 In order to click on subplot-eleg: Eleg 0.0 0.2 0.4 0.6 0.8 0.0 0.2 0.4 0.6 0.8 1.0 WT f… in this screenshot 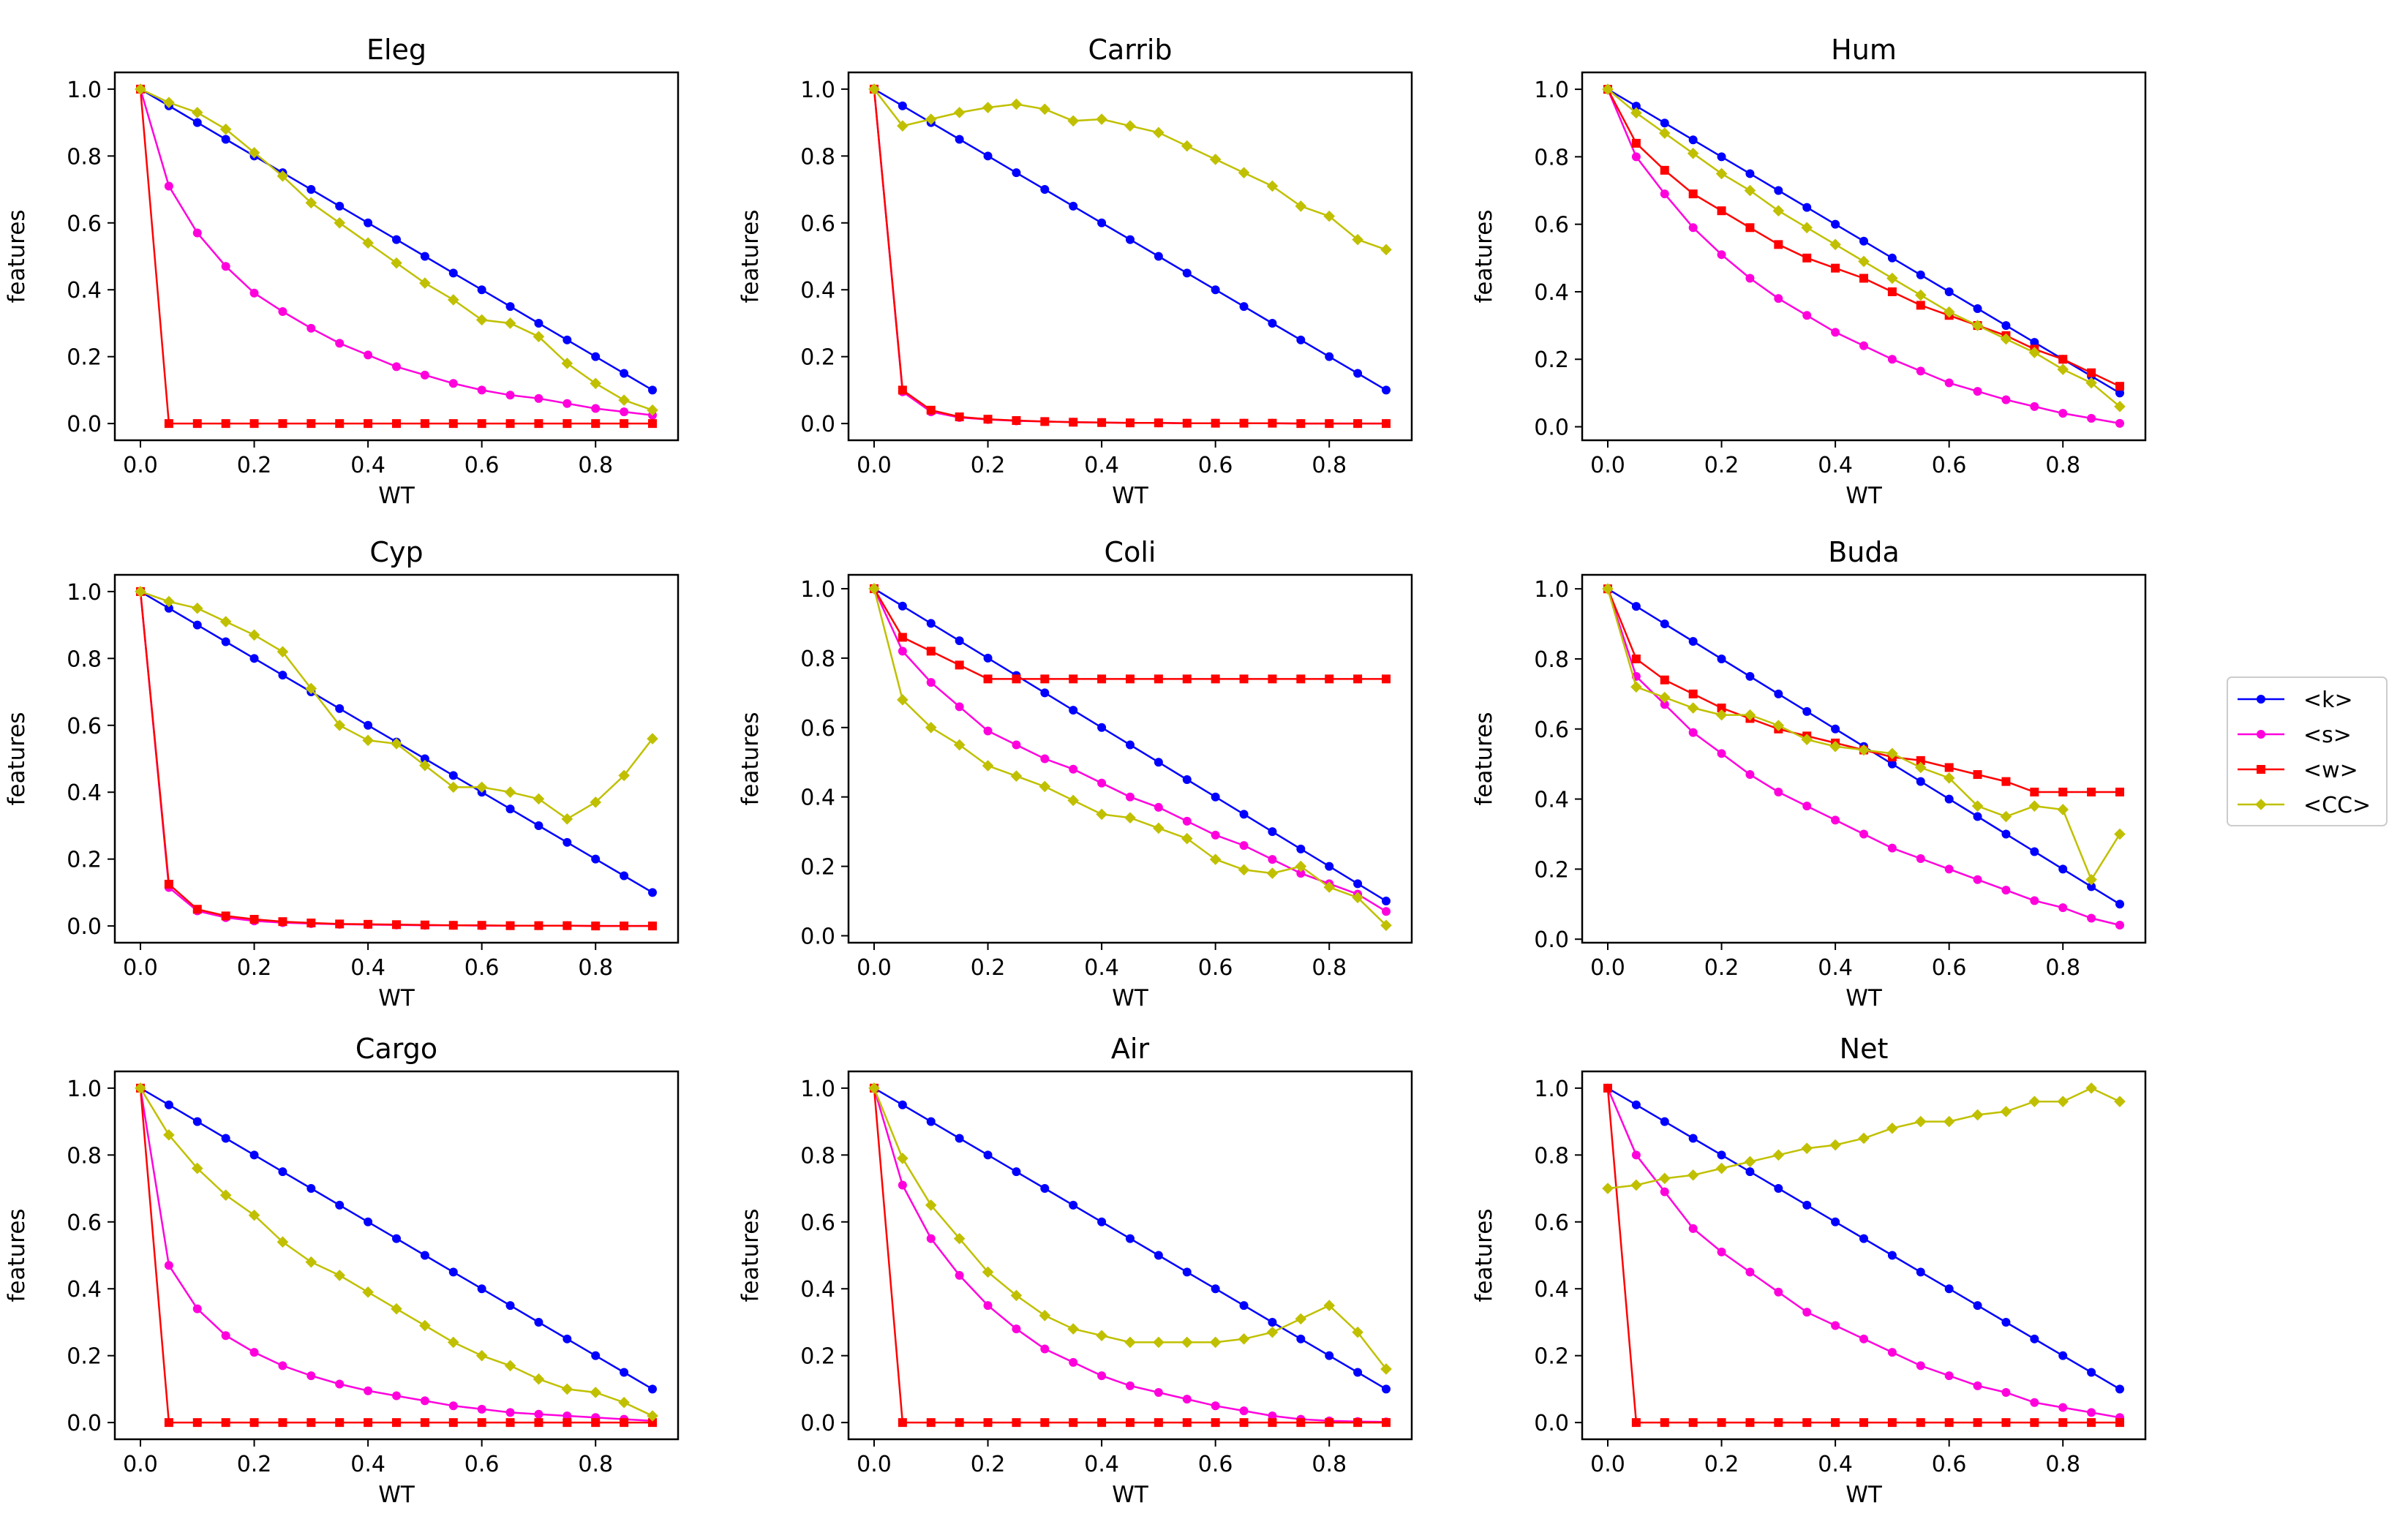, I will do `click(342, 271)`.